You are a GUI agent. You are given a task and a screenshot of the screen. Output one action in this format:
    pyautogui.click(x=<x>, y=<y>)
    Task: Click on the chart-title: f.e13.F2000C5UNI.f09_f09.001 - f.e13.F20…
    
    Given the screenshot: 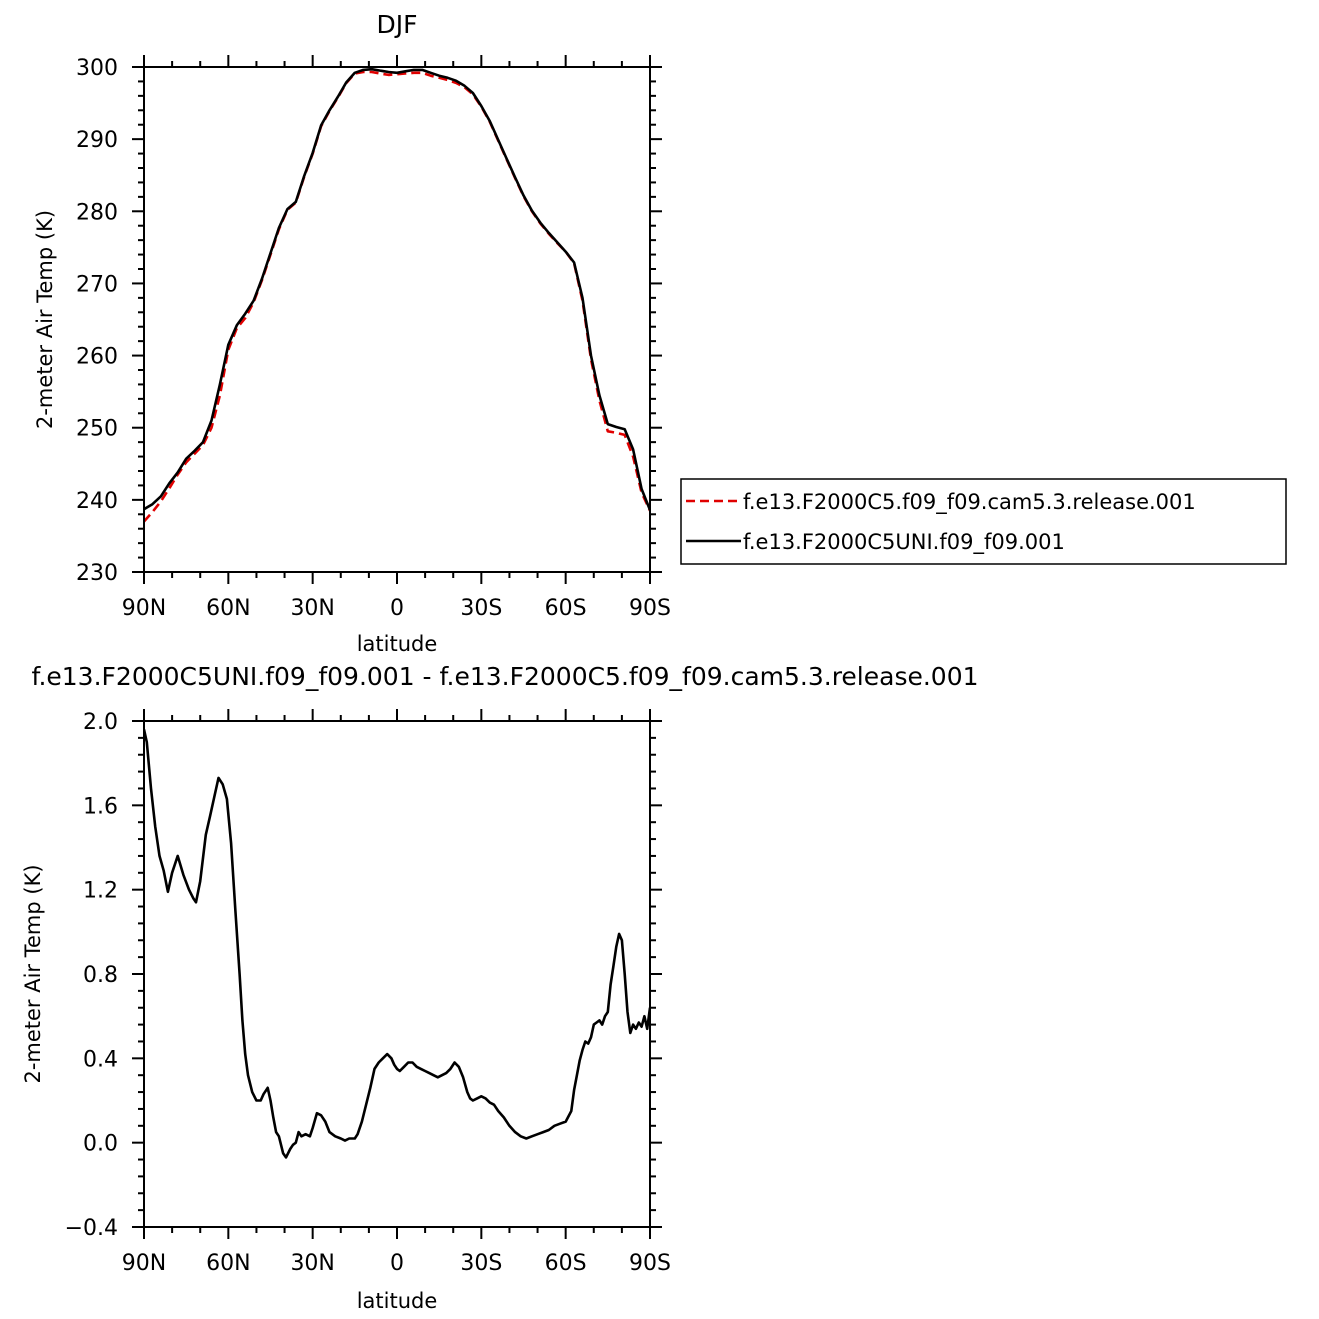 What is the action you would take?
    pyautogui.click(x=504, y=676)
    